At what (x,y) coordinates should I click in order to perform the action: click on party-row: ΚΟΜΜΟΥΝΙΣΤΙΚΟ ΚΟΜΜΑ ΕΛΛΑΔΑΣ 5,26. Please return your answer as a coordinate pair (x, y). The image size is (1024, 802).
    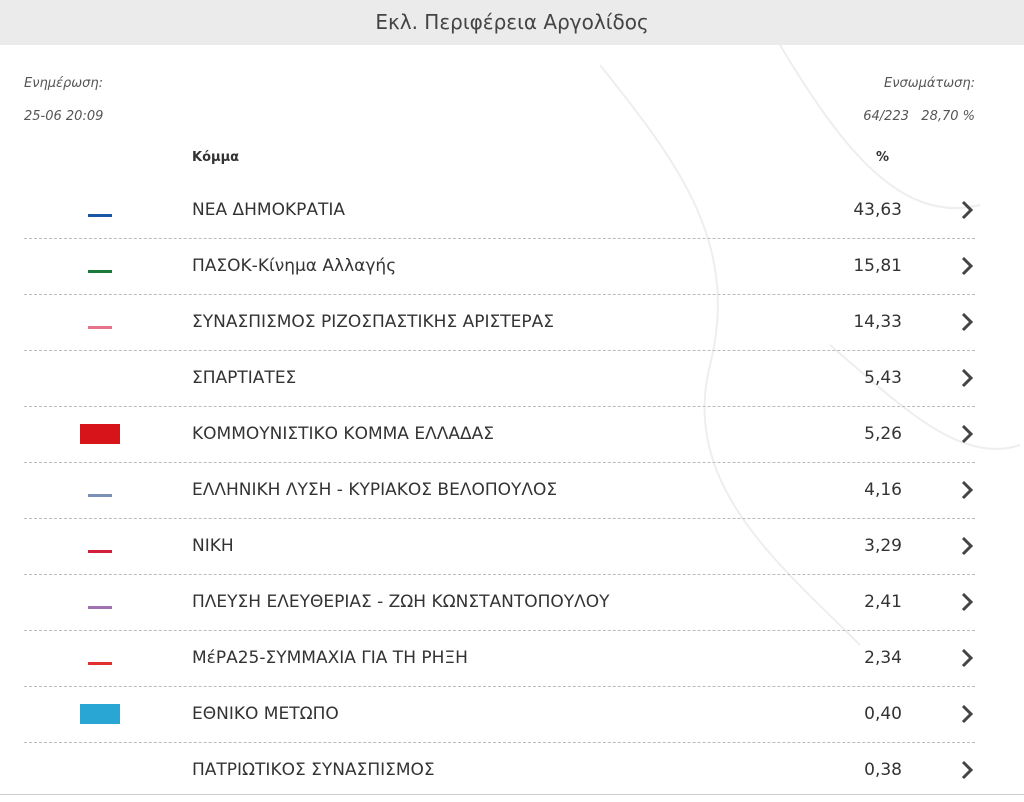
    Looking at the image, I should click on (512, 434).